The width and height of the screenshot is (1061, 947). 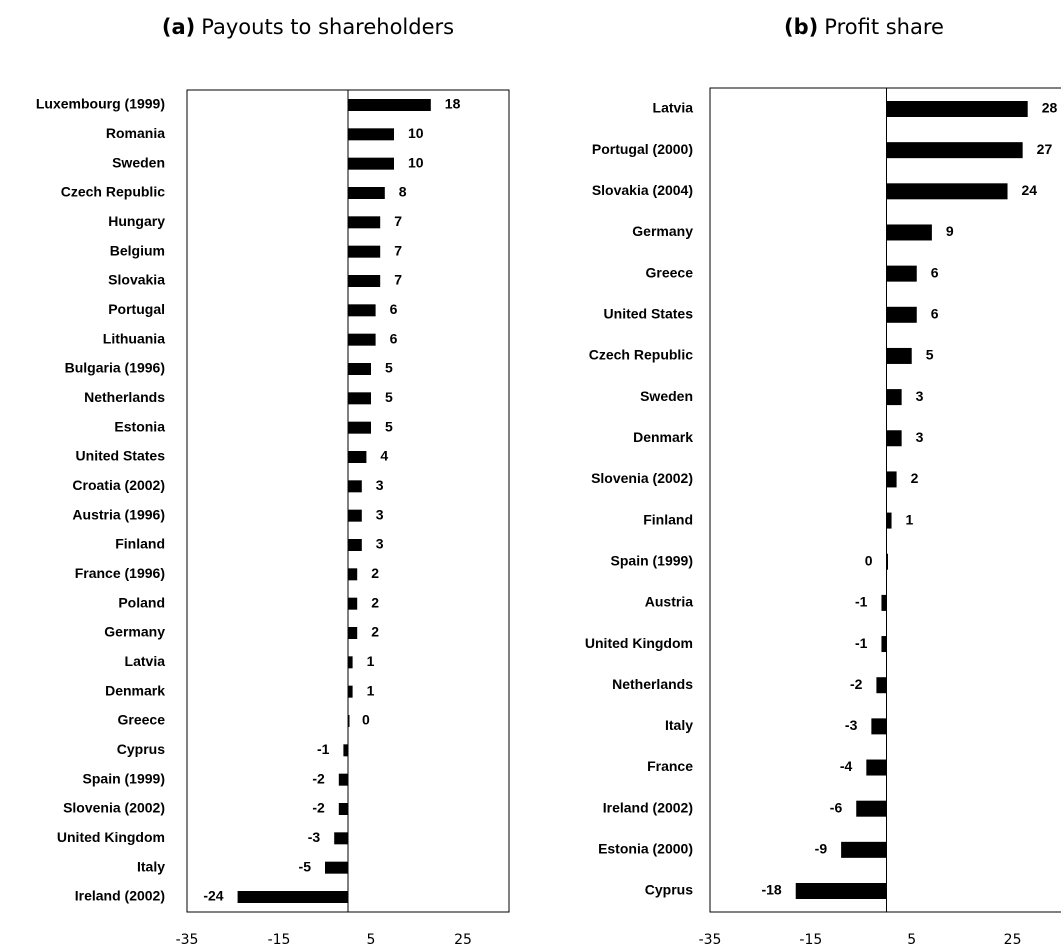 What do you see at coordinates (118, 485) in the screenshot?
I see `category-label: Croatia (2002)` at bounding box center [118, 485].